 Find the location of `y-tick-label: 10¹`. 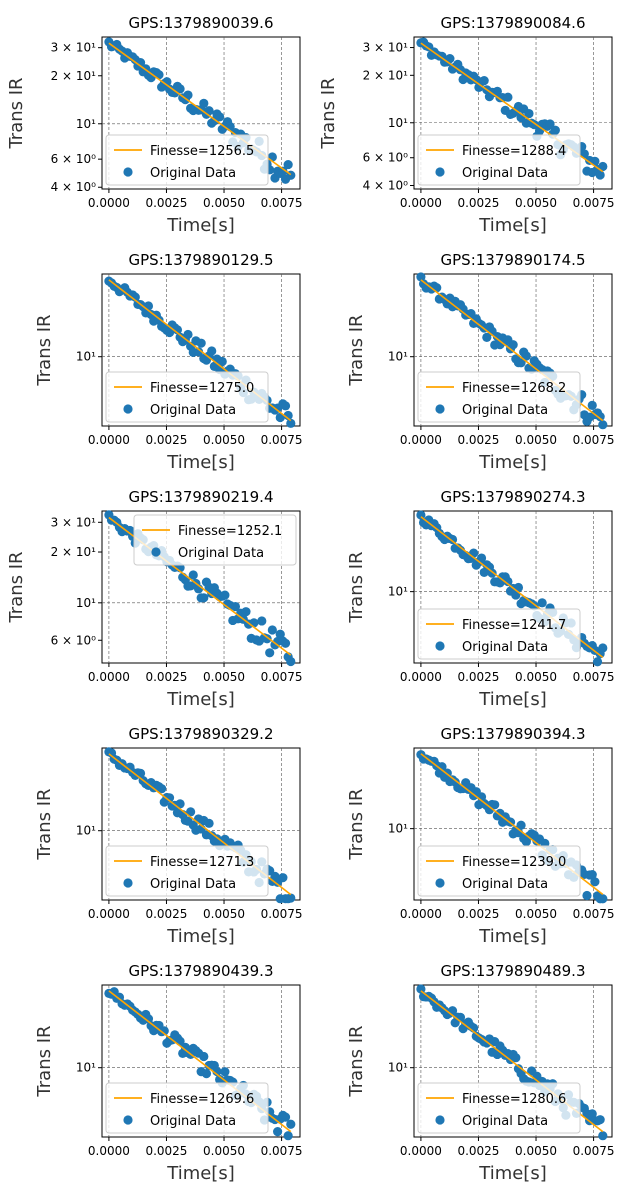

y-tick-label: 10¹ is located at coordinates (398, 829).